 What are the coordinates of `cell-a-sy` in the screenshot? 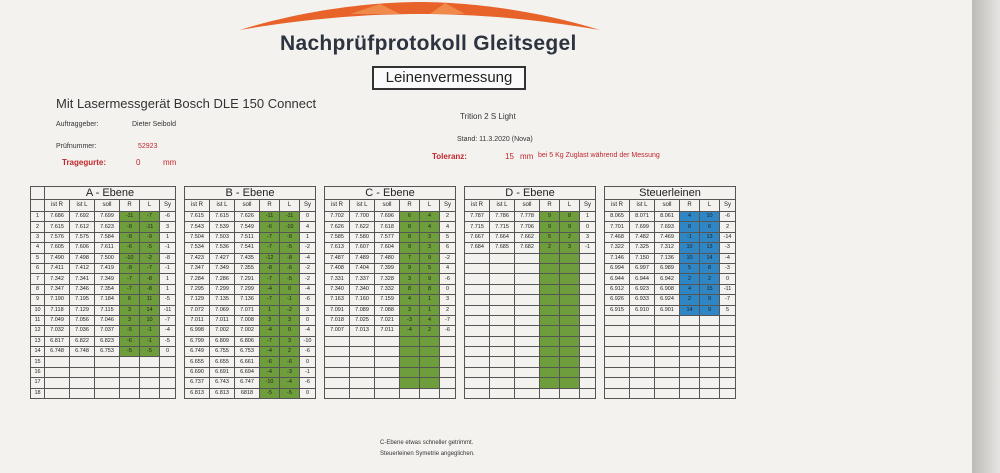 It's located at (167, 372).